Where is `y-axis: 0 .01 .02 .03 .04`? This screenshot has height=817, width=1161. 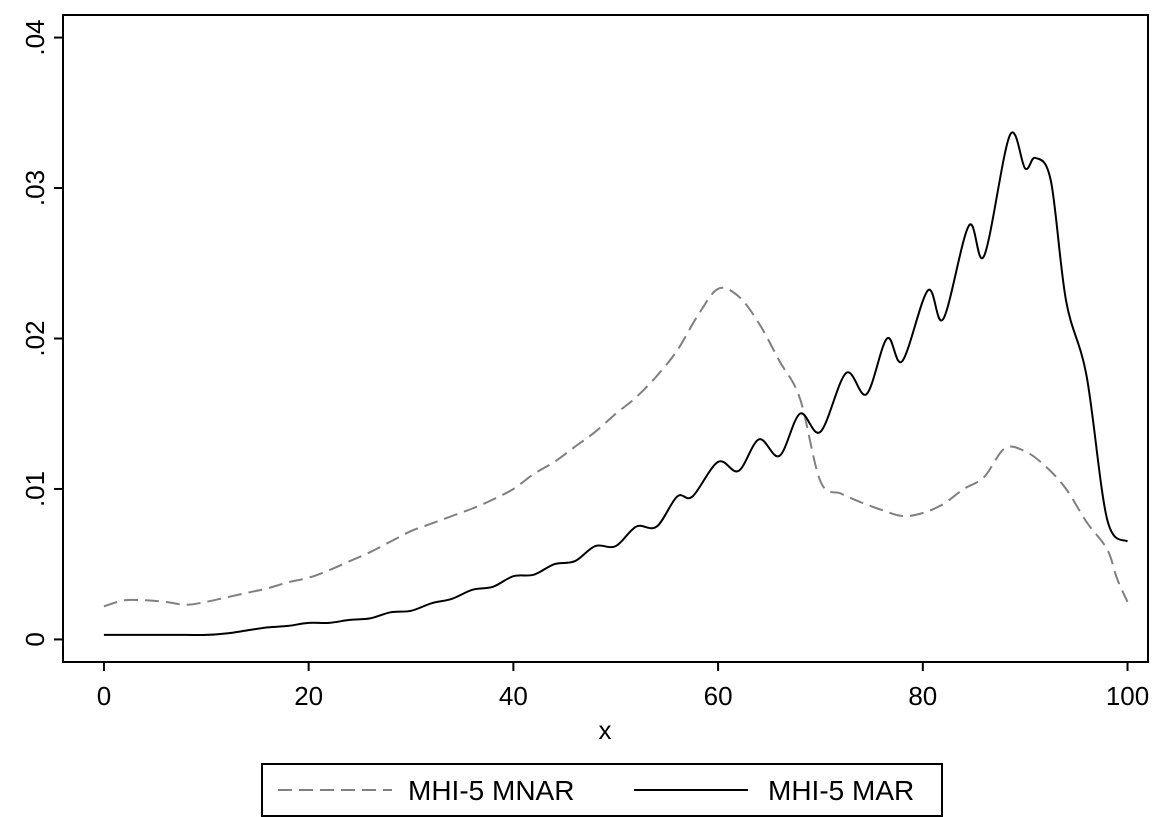 y-axis: 0 .01 .02 .03 .04 is located at coordinates (41, 333).